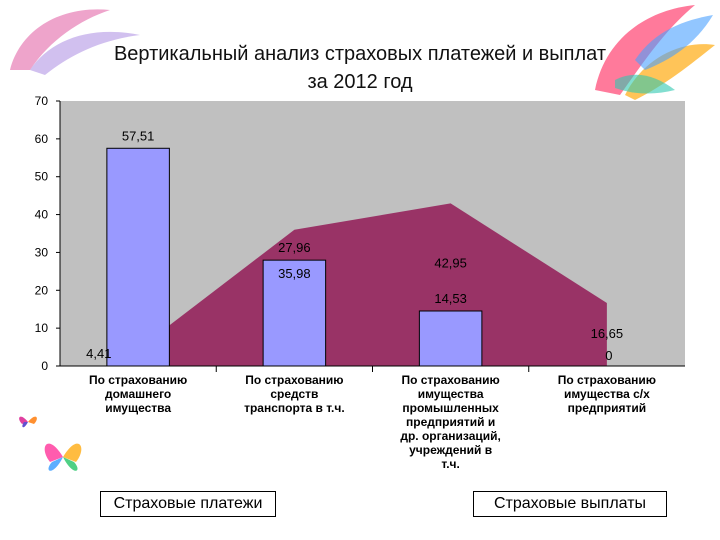 The height and width of the screenshot is (540, 720). I want to click on y-tick-label: 70, so click(42, 101).